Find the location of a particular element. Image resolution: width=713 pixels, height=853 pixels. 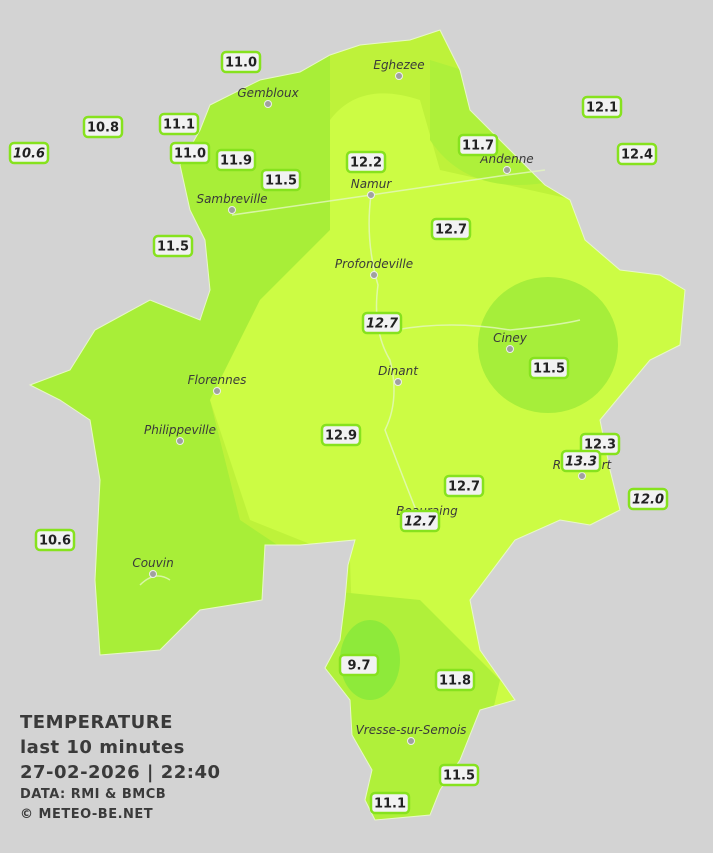

town-name: Gembloux is located at coordinates (268, 93).